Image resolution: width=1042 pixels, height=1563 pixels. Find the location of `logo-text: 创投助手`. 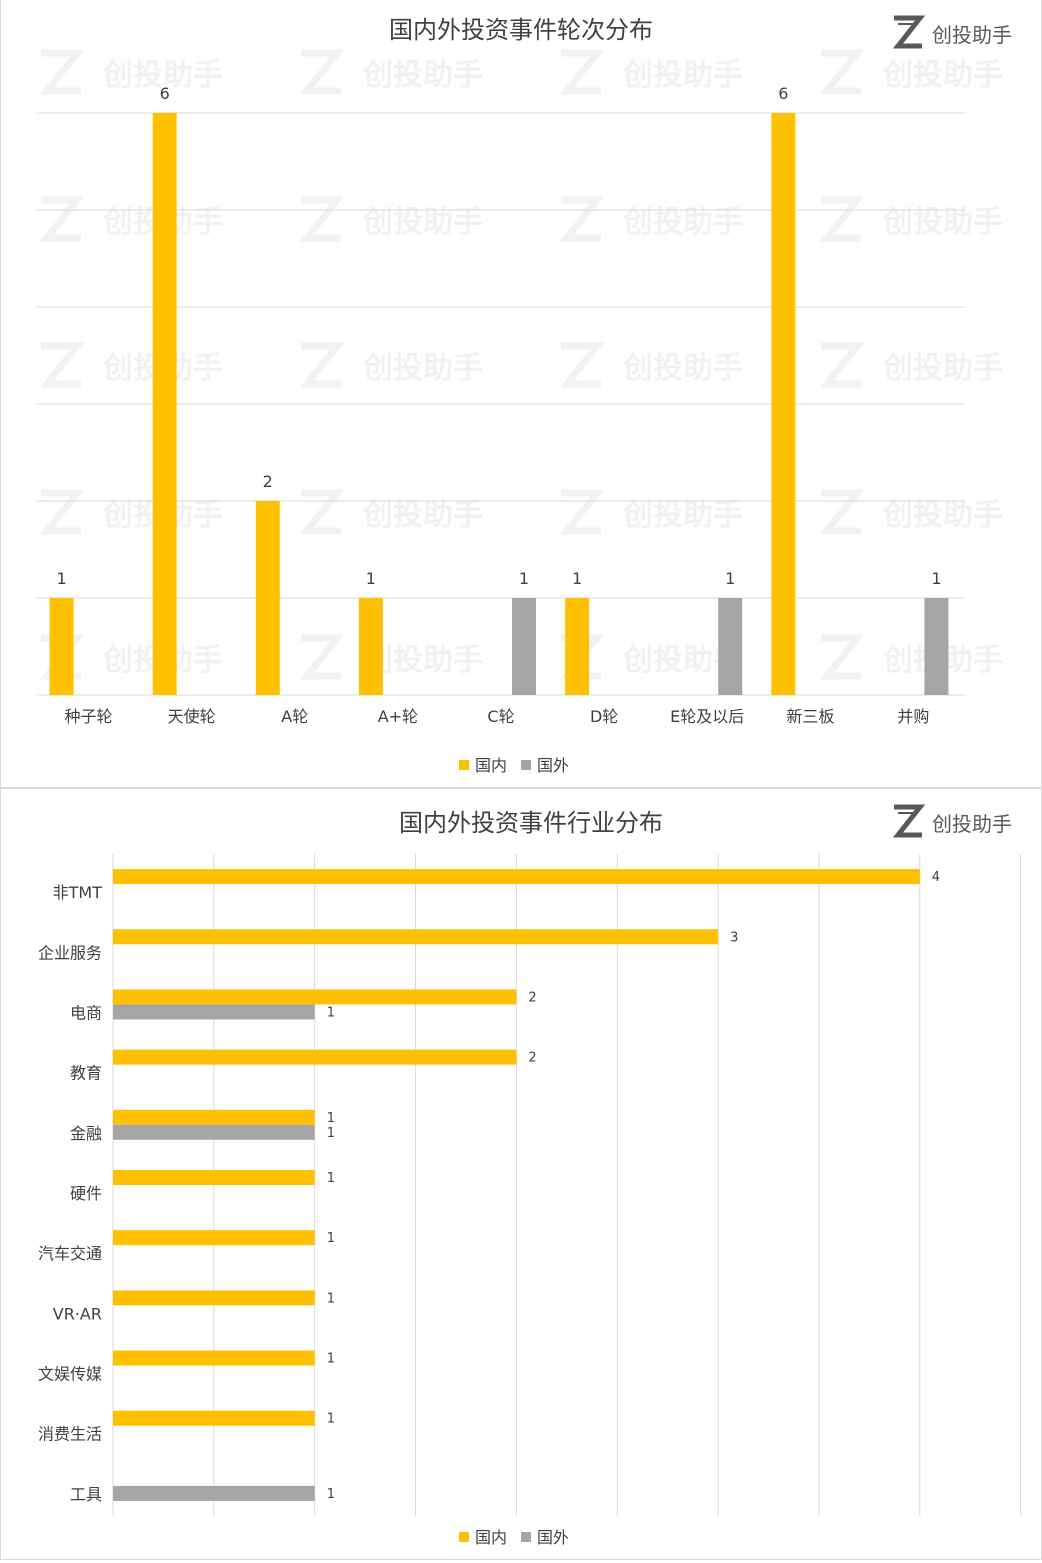

logo-text: 创投助手 is located at coordinates (972, 35).